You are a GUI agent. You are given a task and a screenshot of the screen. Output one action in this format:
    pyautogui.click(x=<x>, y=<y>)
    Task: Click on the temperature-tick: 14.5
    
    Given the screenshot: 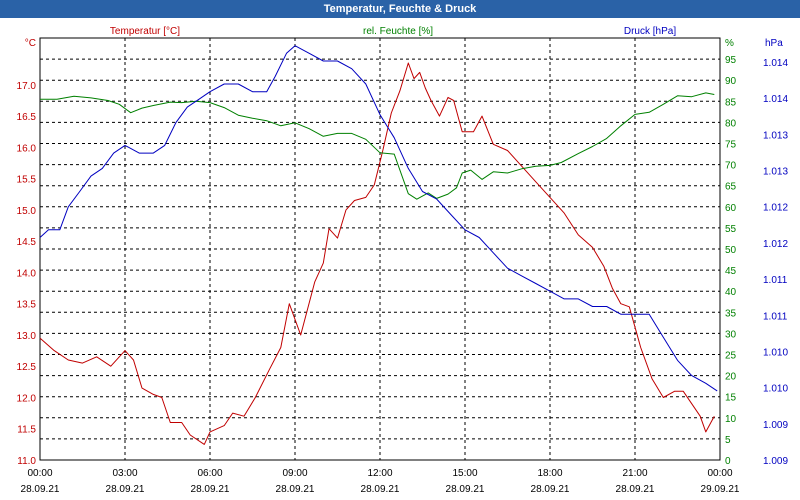 What is the action you would take?
    pyautogui.click(x=27, y=242)
    